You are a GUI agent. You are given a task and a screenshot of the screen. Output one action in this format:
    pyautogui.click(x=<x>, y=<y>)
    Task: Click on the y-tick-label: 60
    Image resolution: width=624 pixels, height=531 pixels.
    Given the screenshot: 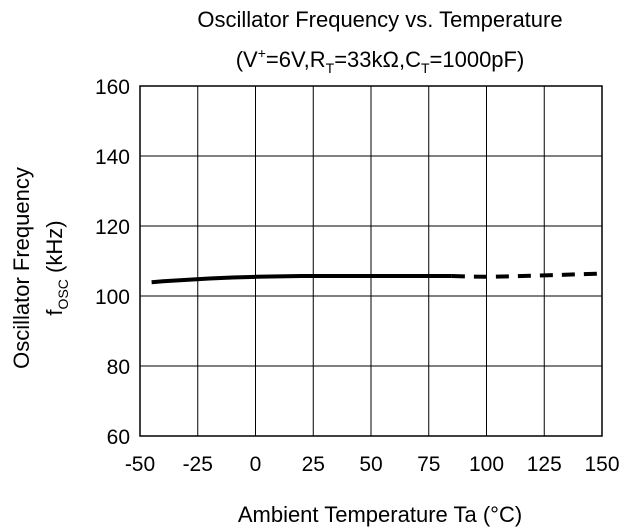 What is the action you would take?
    pyautogui.click(x=118, y=437)
    